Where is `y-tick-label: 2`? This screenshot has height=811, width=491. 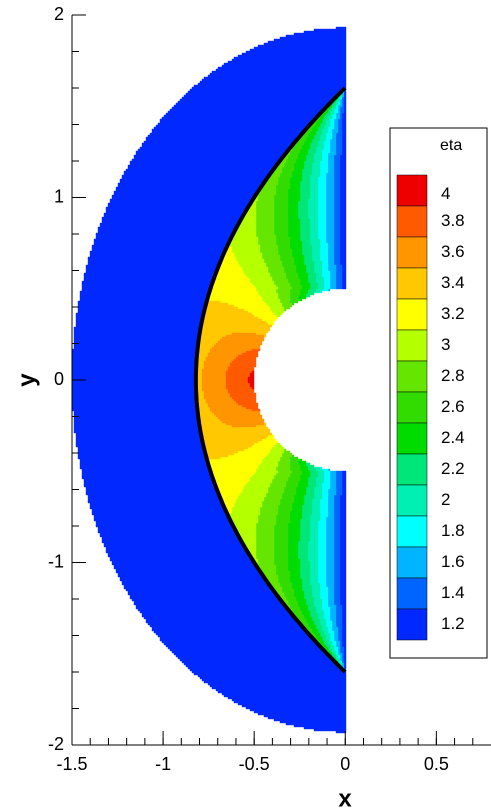
y-tick-label: 2 is located at coordinates (59, 14).